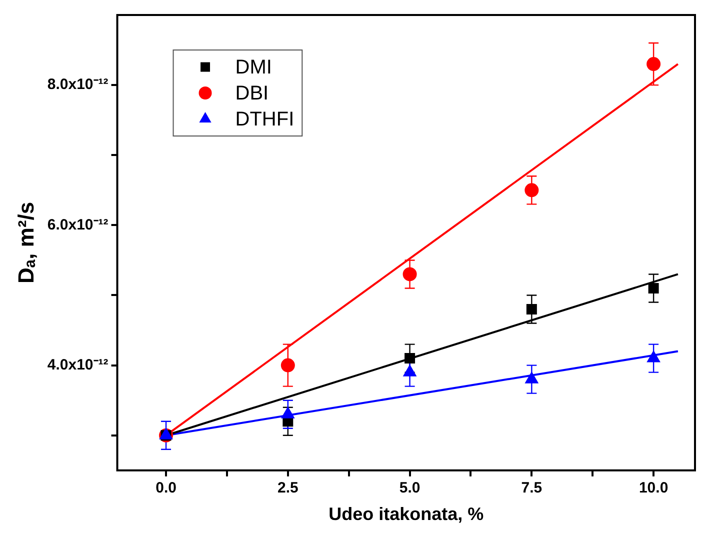  Describe the element at coordinates (77, 365) in the screenshot. I see `y-tick-label: 4.0x10⁻¹²` at that location.